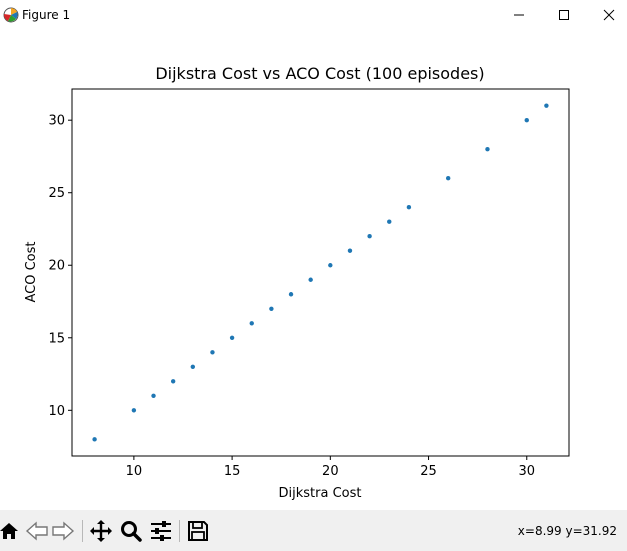 Image resolution: width=627 pixels, height=551 pixels. Describe the element at coordinates (56, 338) in the screenshot. I see `y-tick-label: 15` at that location.